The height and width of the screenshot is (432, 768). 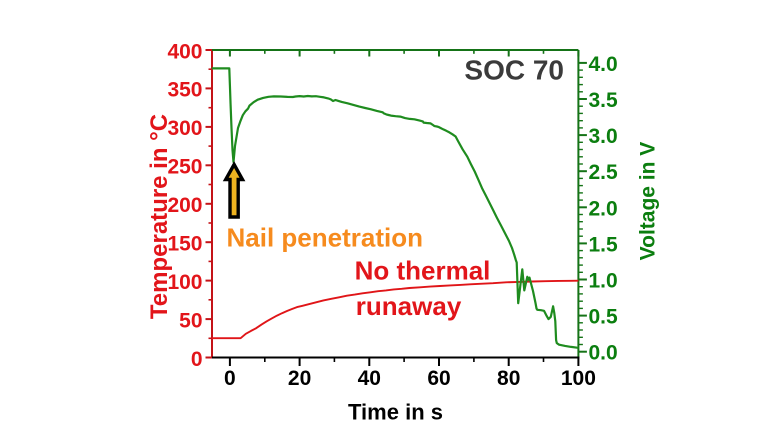 I want to click on svg-text: No thermal, so click(x=423, y=271).